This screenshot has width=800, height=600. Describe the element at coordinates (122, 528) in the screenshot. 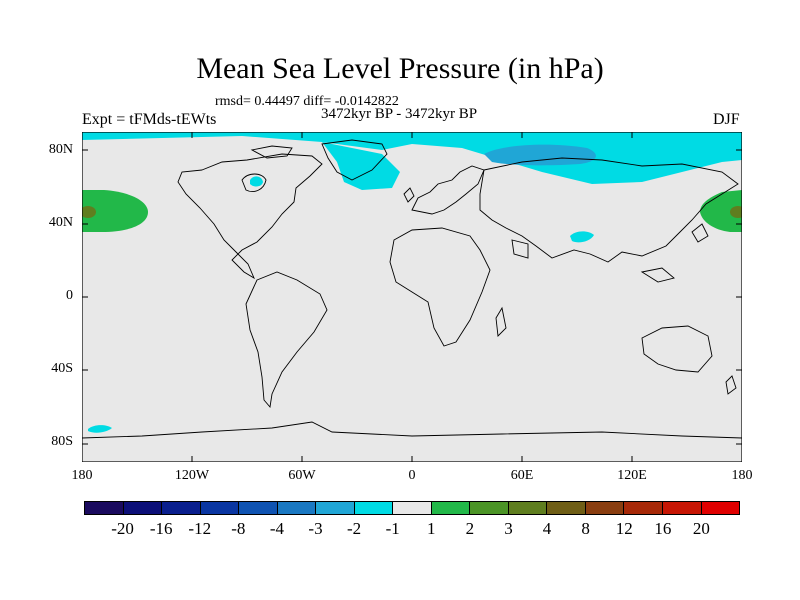

I see `colorbar-label: -20` at that location.